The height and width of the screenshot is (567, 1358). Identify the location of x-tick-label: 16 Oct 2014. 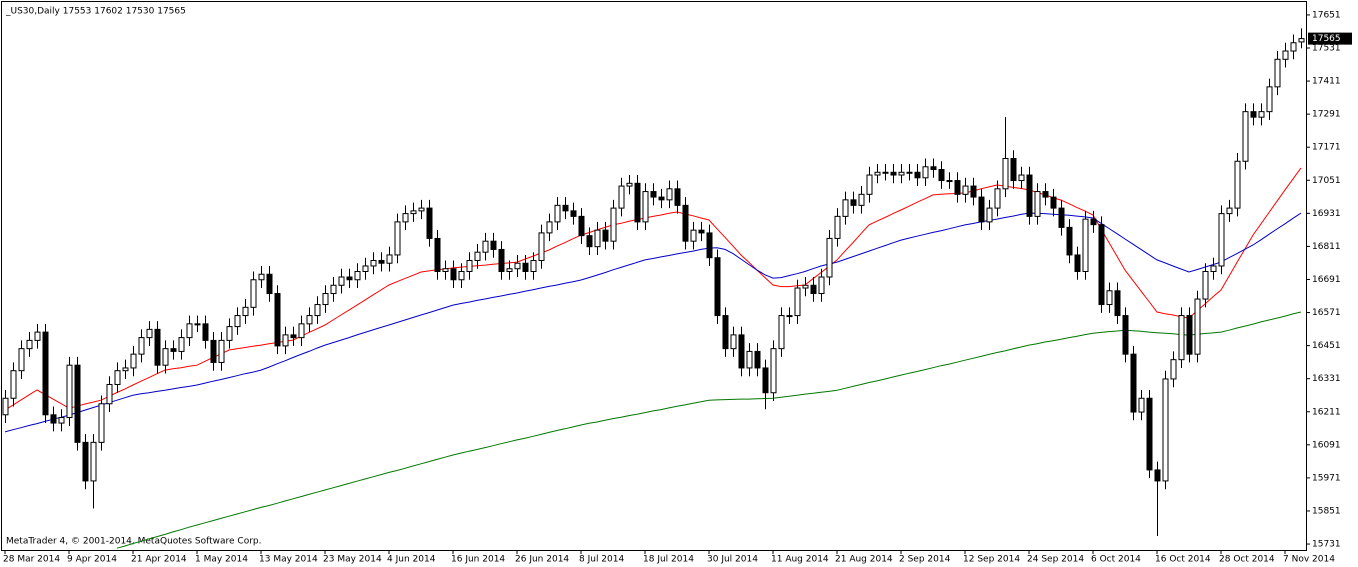
(1183, 560).